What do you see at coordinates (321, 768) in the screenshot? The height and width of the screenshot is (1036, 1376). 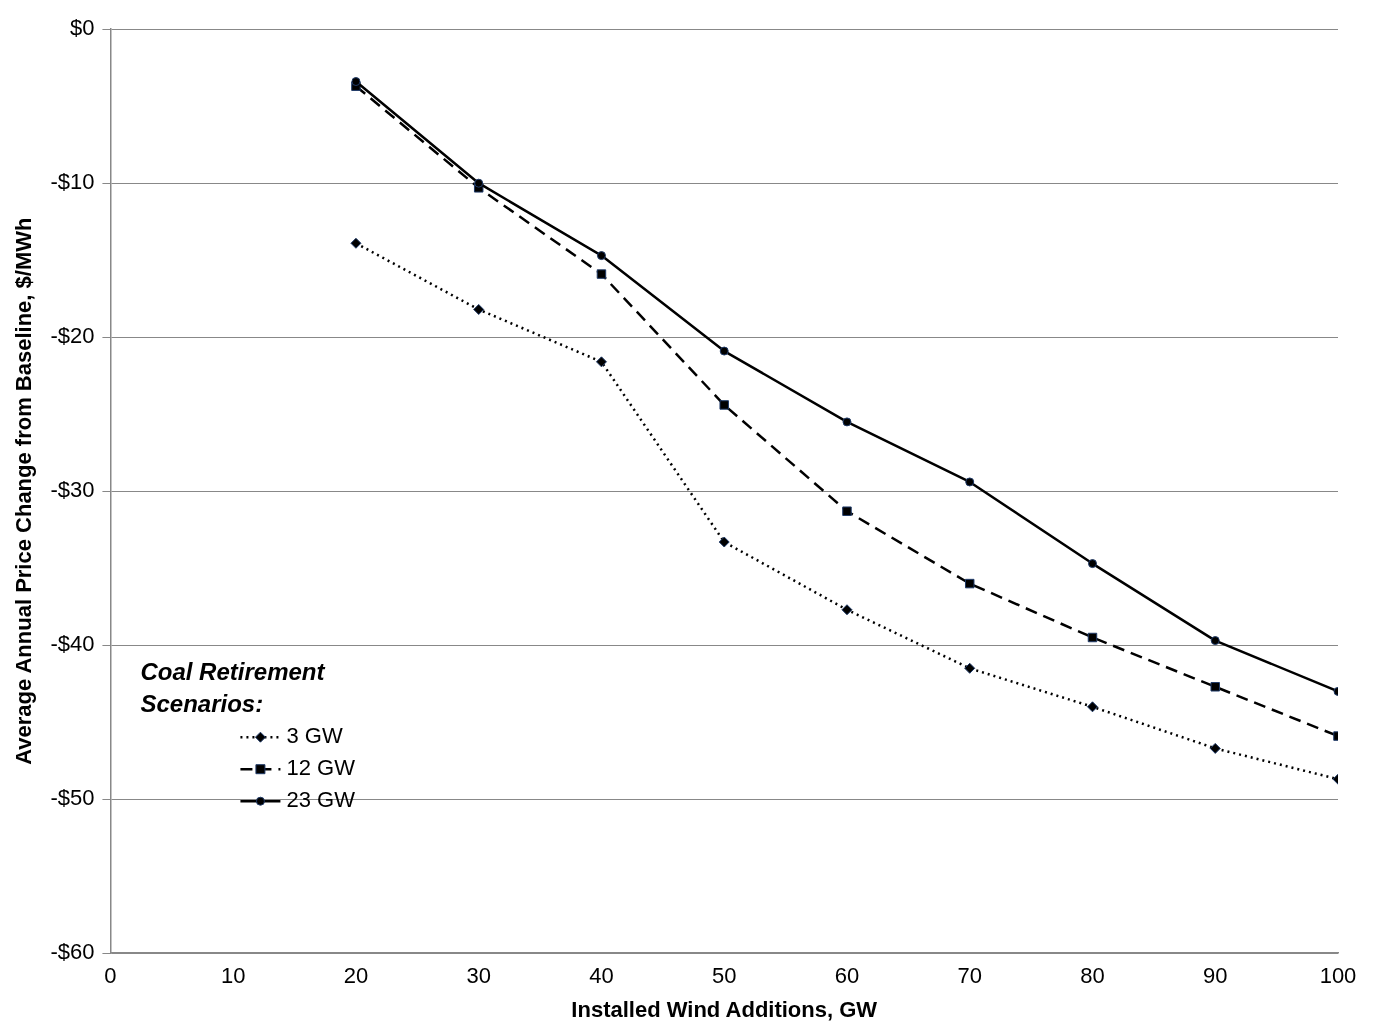 I see `legend-label: 12 GW` at bounding box center [321, 768].